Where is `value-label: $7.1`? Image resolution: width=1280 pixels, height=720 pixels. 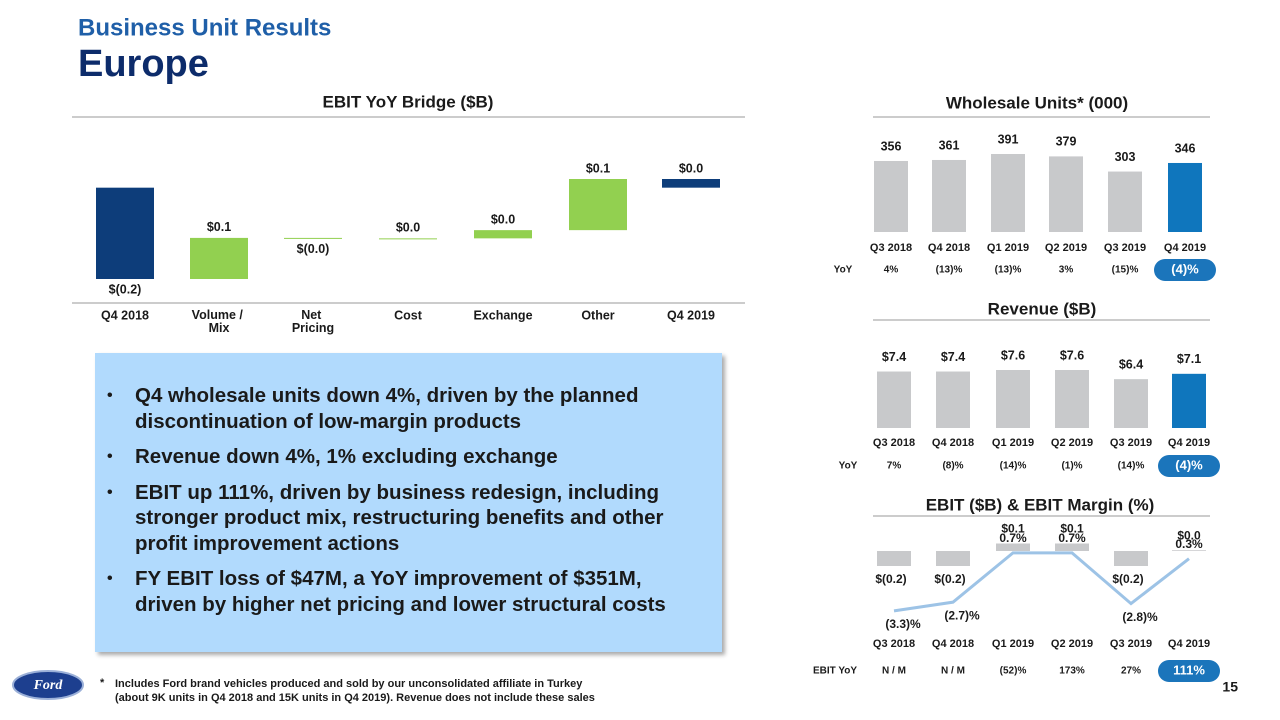
value-label: $7.1 is located at coordinates (1189, 359).